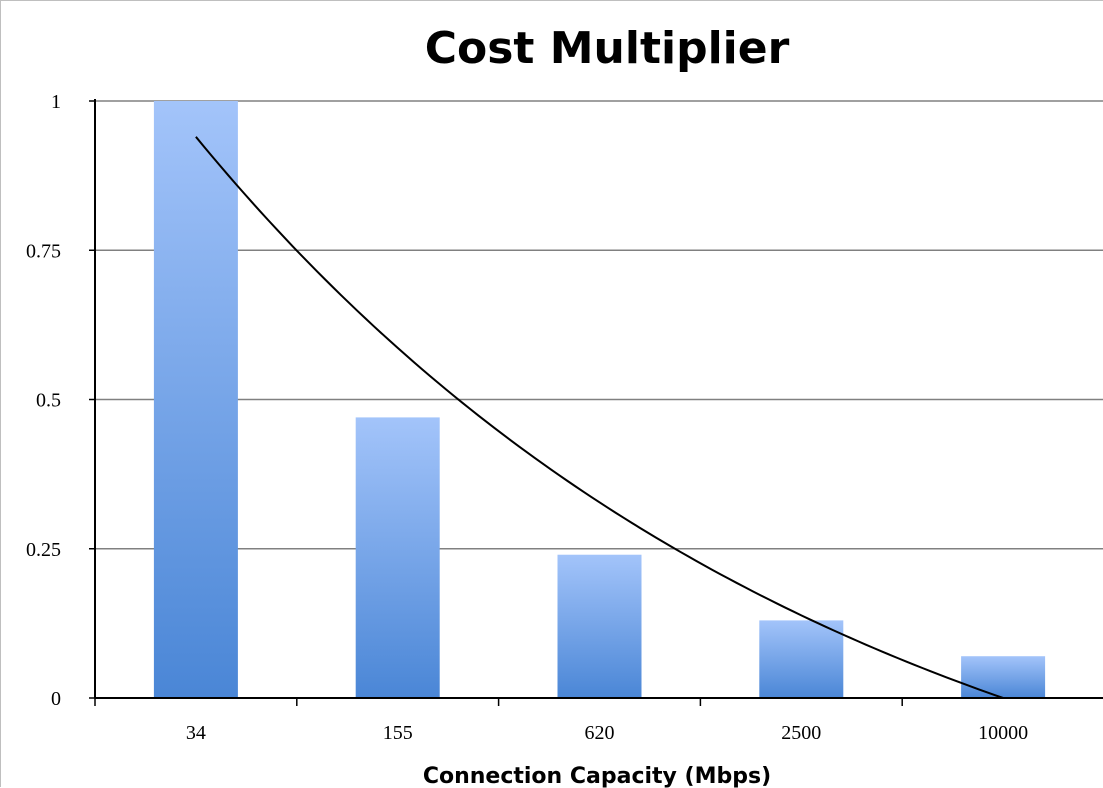 This screenshot has height=788, width=1103. Describe the element at coordinates (597, 776) in the screenshot. I see `x-axis-label: Connection Capacity (Mbps)` at that location.